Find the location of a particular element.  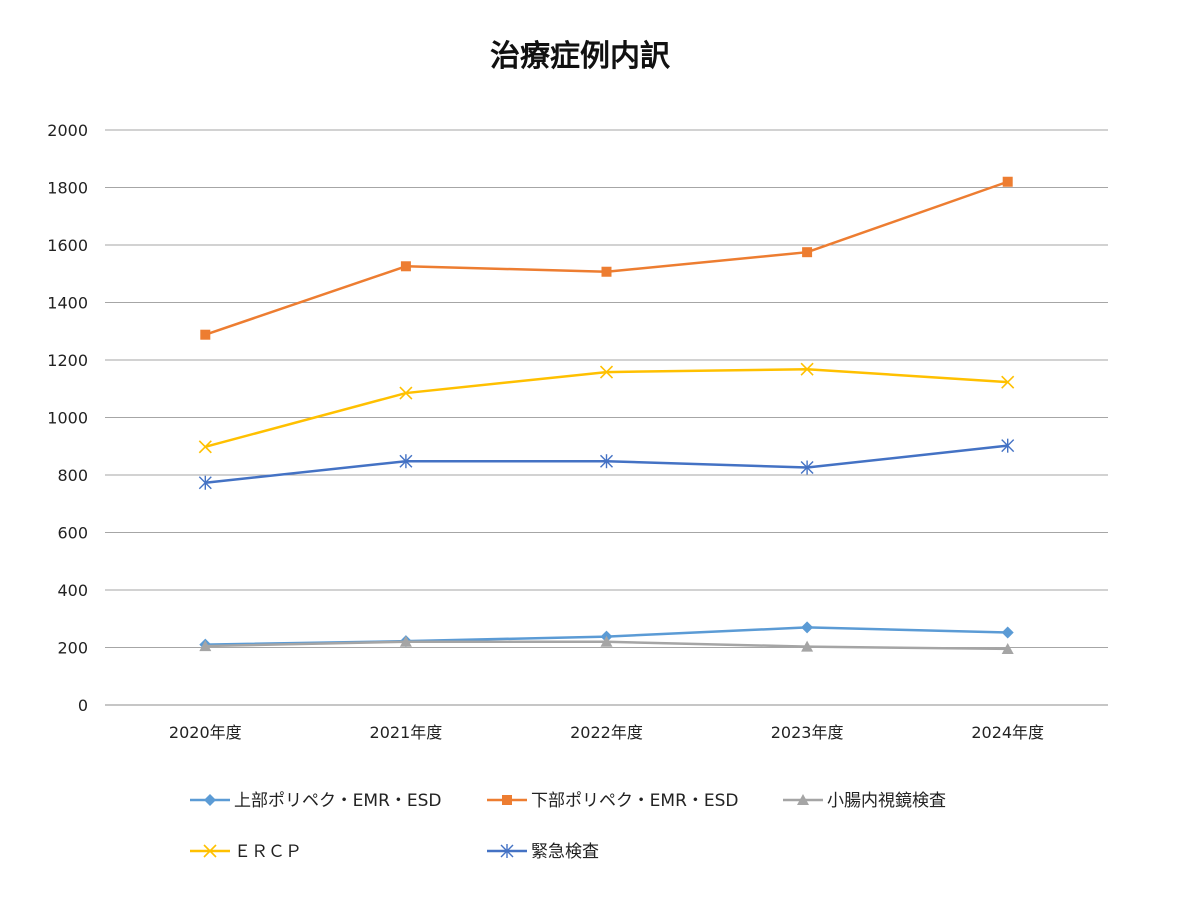

y-tick-label: 200 is located at coordinates (72, 648).